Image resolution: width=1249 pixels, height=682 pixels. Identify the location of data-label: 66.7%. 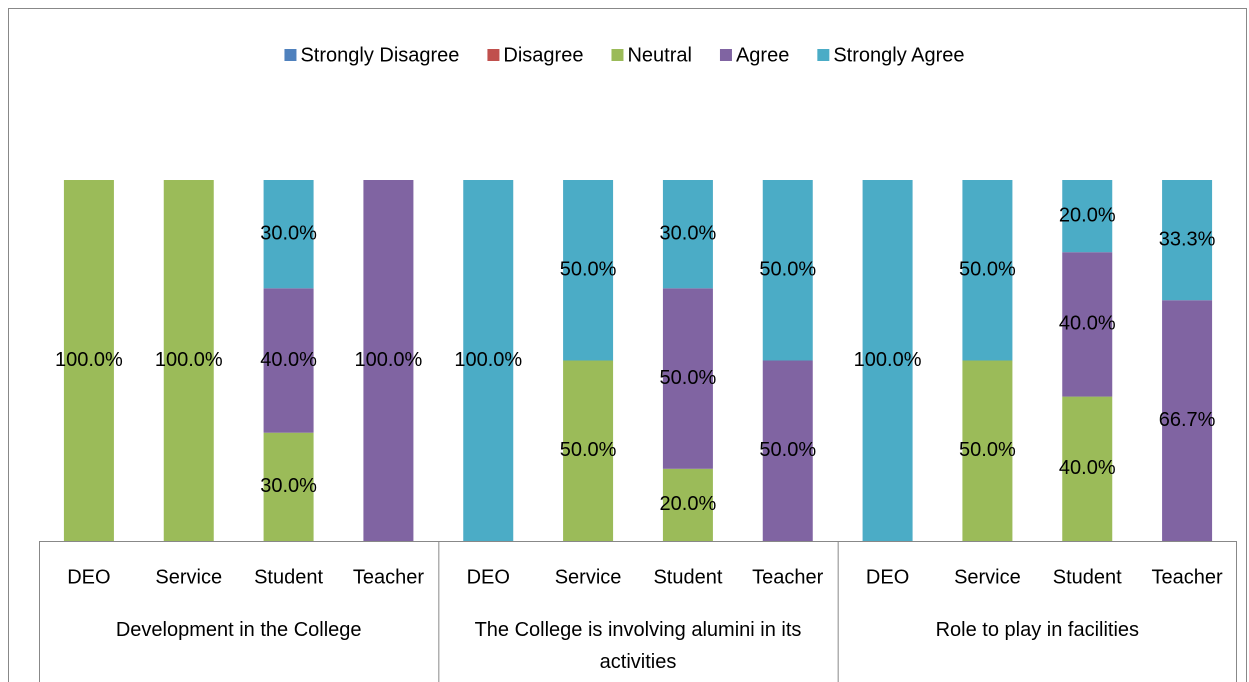
(1187, 420).